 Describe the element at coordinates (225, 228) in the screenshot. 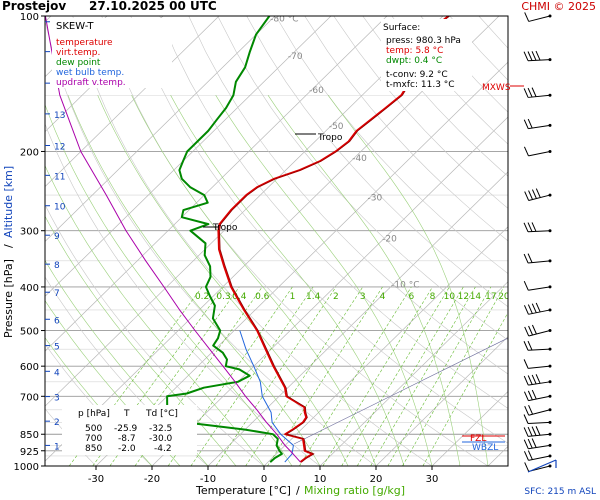

I see `tropo-lower-label: Tropo` at that location.